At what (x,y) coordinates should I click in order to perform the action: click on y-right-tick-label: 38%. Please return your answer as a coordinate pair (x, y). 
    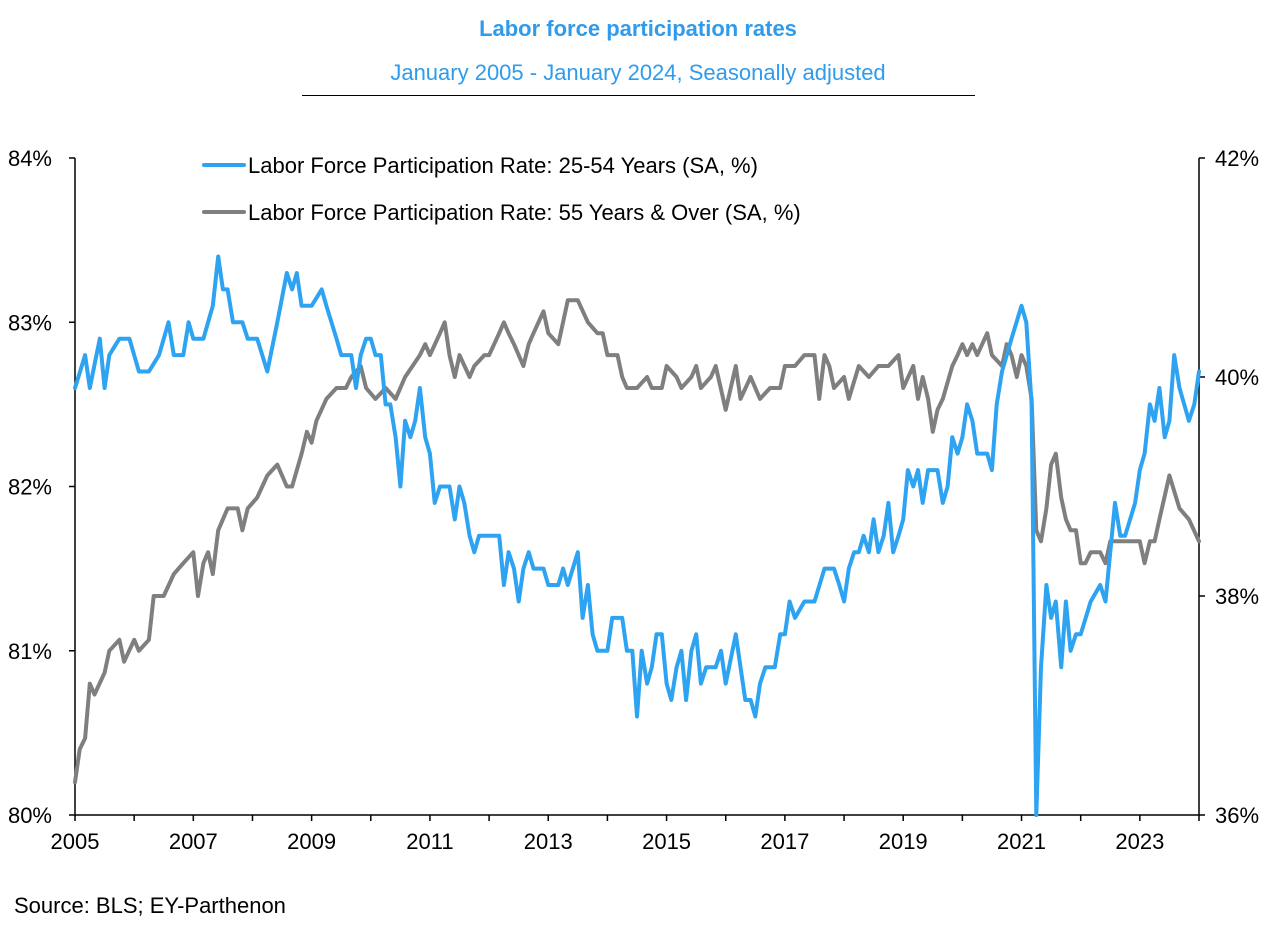
    Looking at the image, I should click on (1237, 596).